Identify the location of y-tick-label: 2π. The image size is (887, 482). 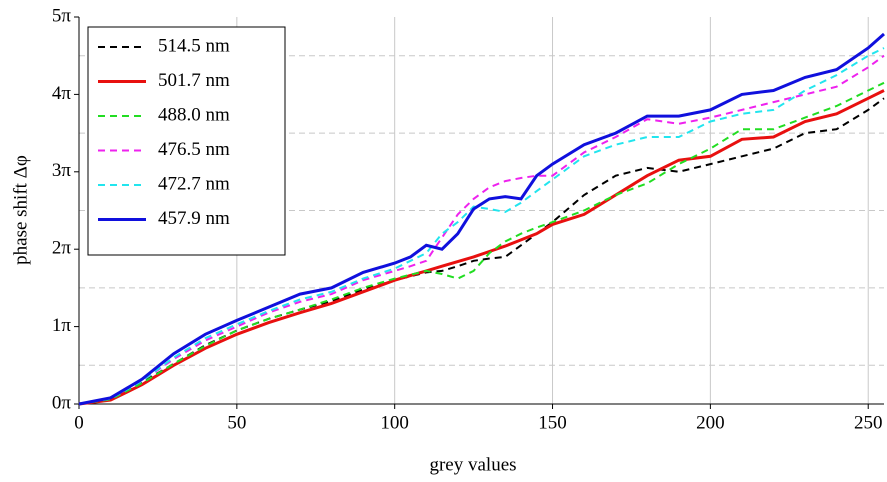
(62, 248).